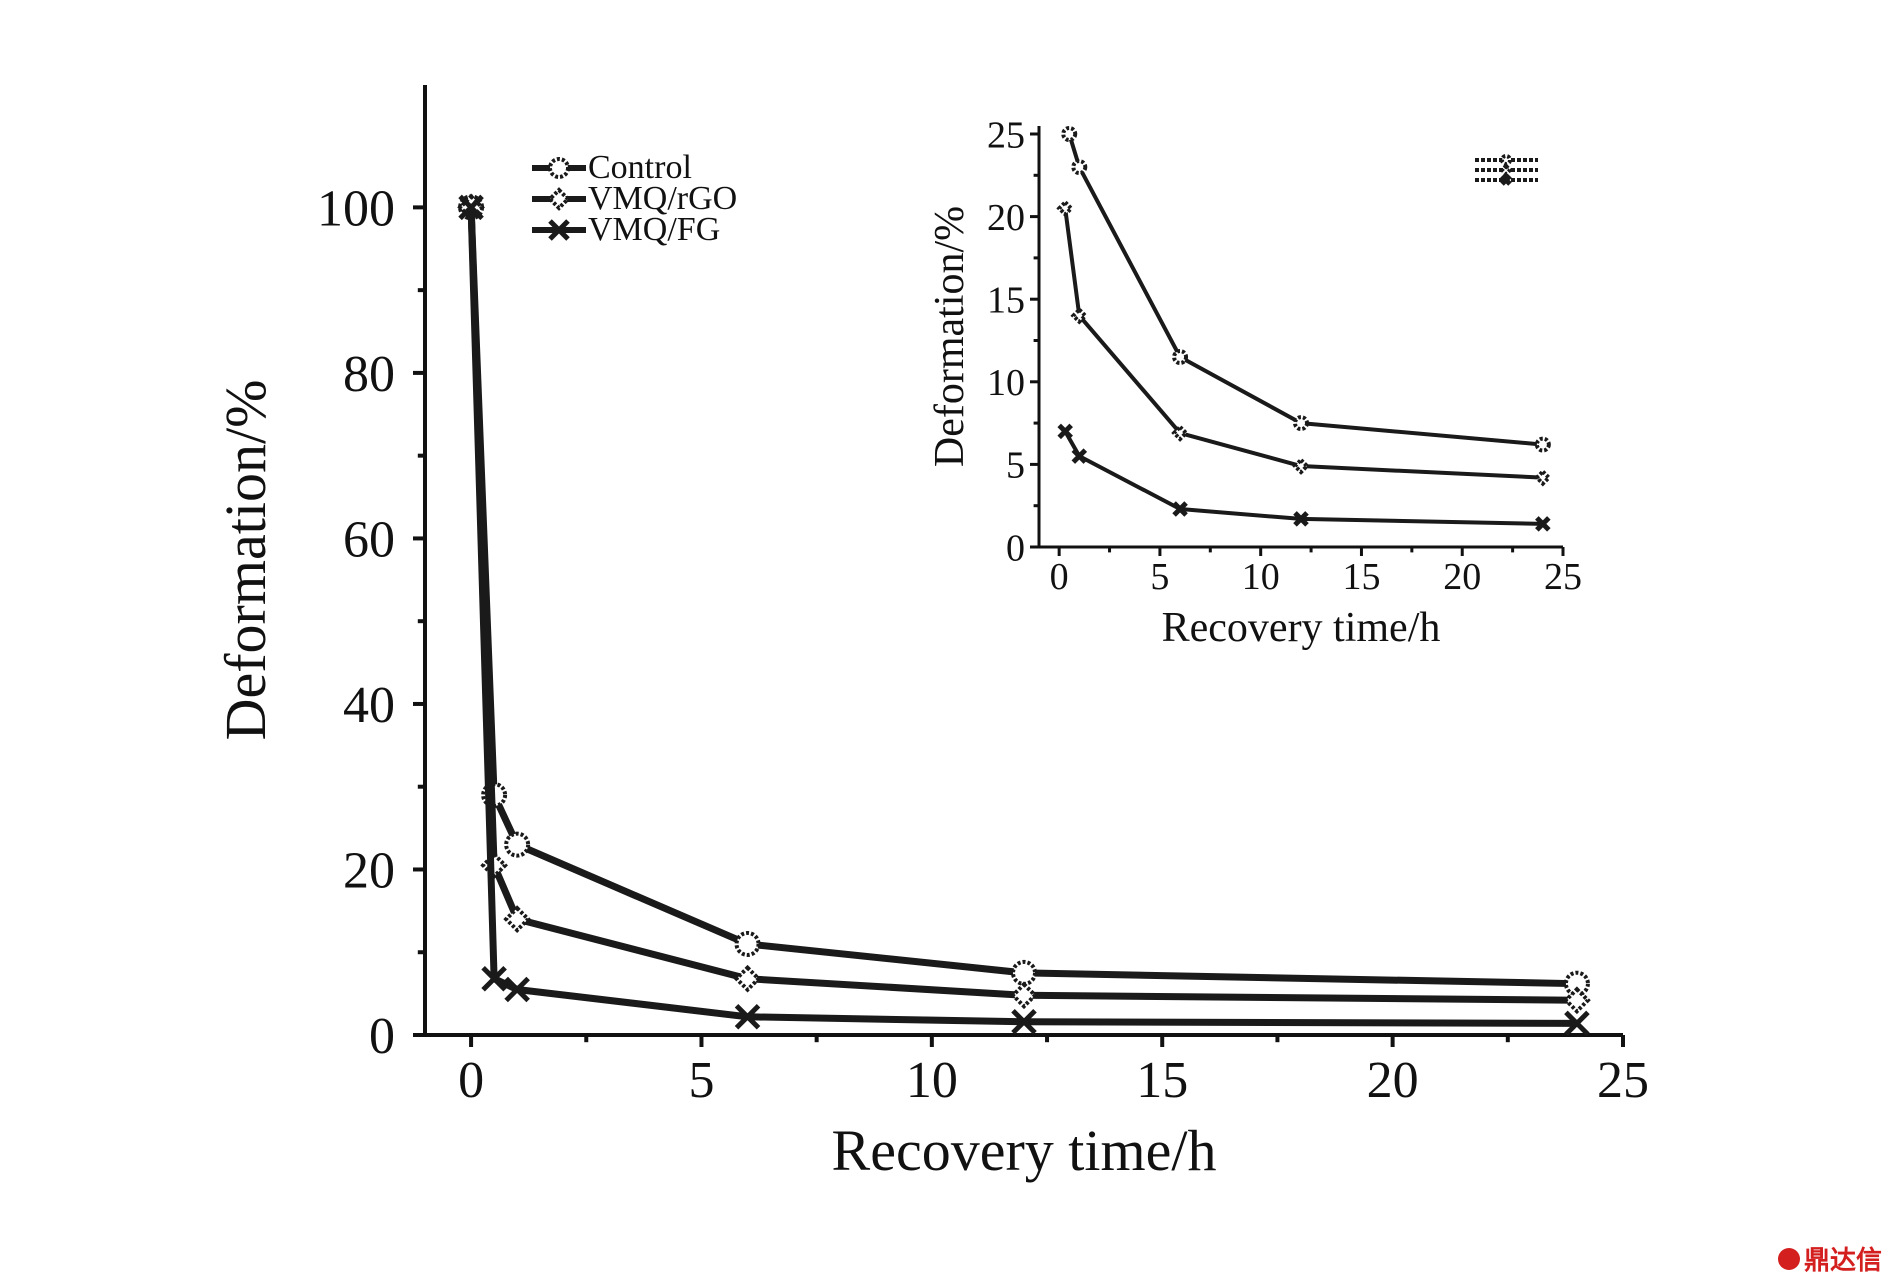  What do you see at coordinates (1842, 1261) in the screenshot?
I see `watermark-text: 鼎达信` at bounding box center [1842, 1261].